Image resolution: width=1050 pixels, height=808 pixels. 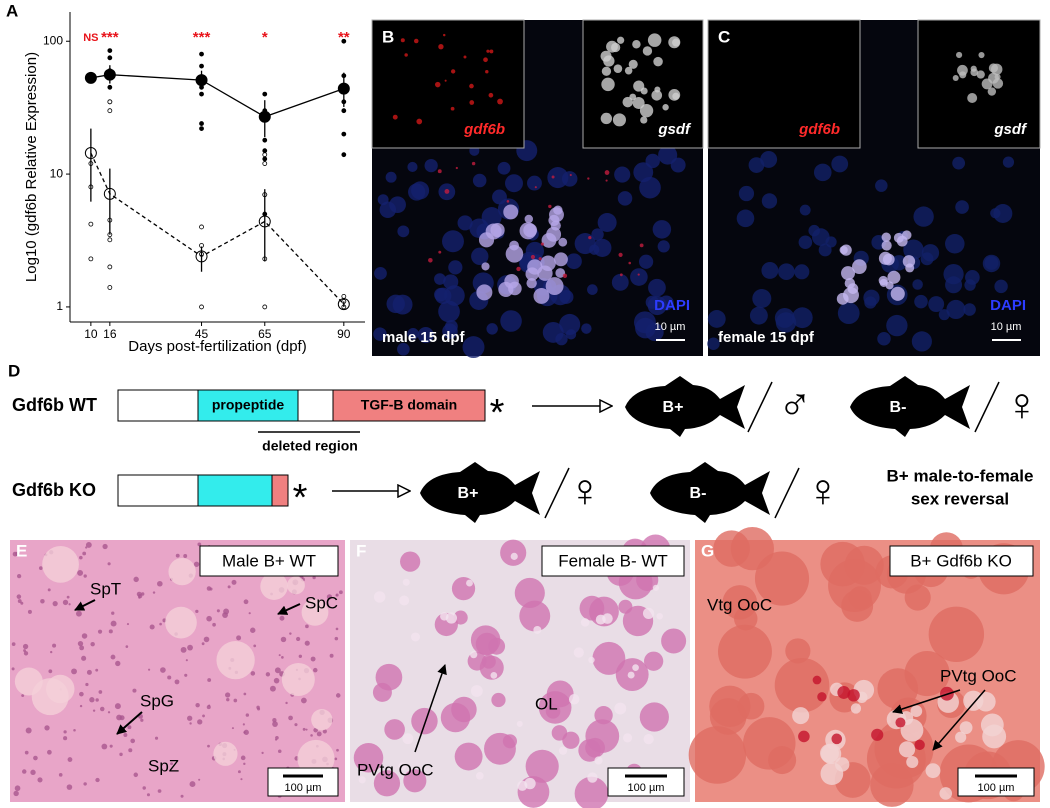 What do you see at coordinates (497, 413) in the screenshot?
I see `stop-codon: *` at bounding box center [497, 413].